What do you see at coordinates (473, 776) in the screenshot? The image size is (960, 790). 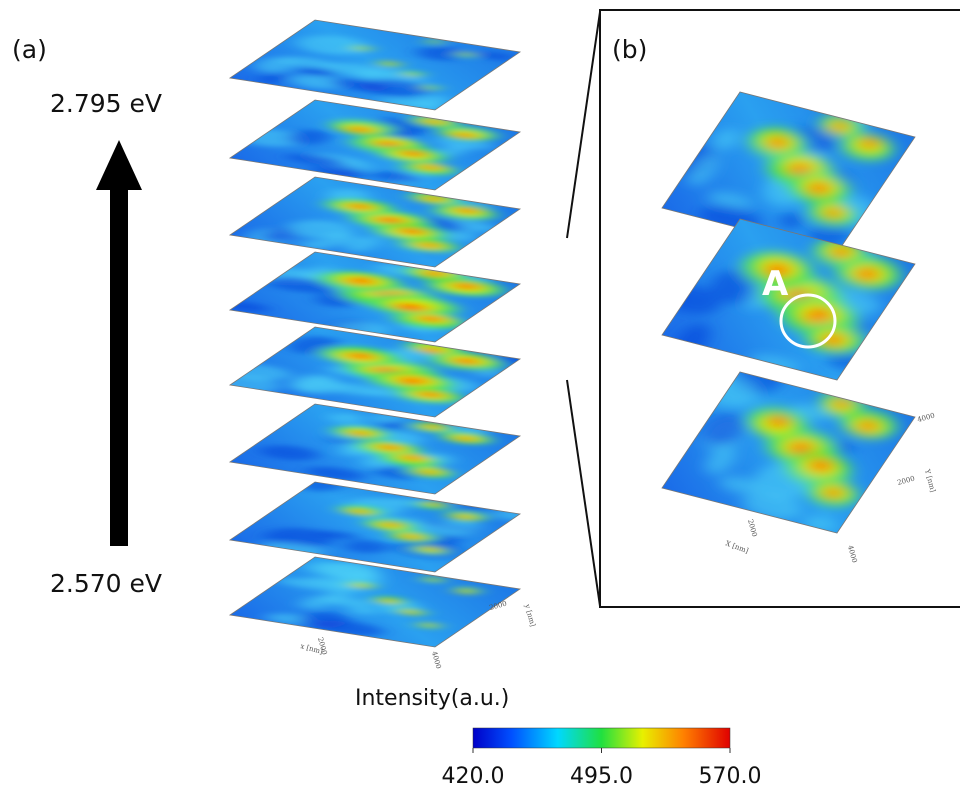 I see `colorbar-tick-label: 420.0` at bounding box center [473, 776].